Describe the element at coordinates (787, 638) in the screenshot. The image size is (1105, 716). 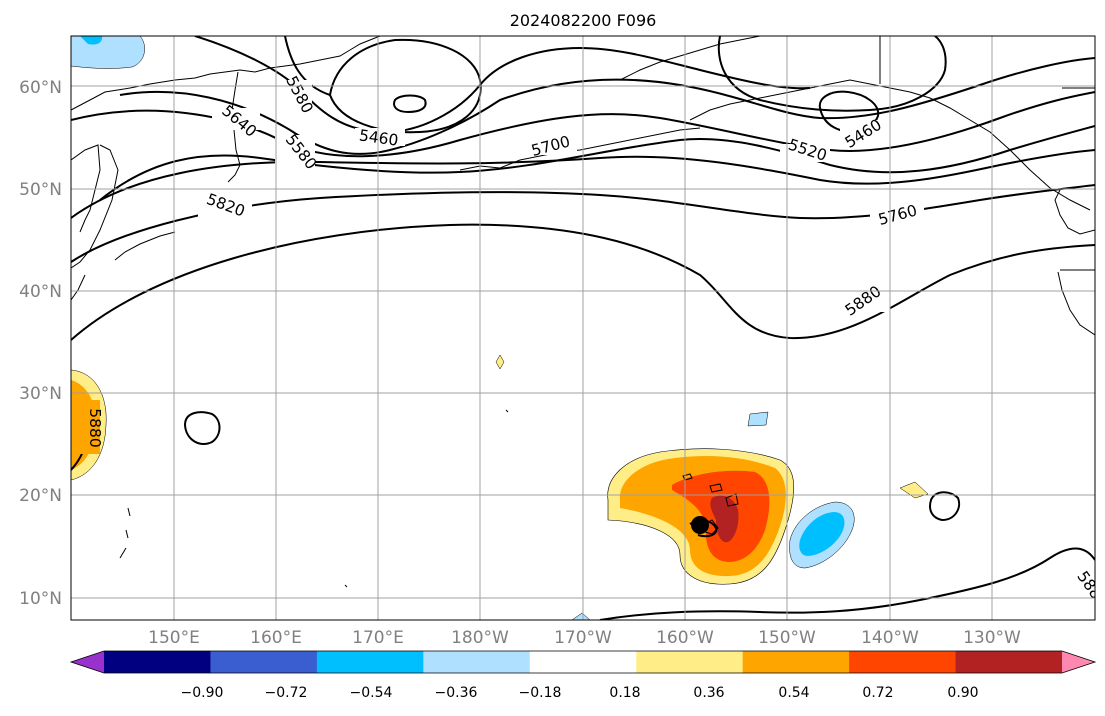
I see `lon-label: 150°W` at that location.